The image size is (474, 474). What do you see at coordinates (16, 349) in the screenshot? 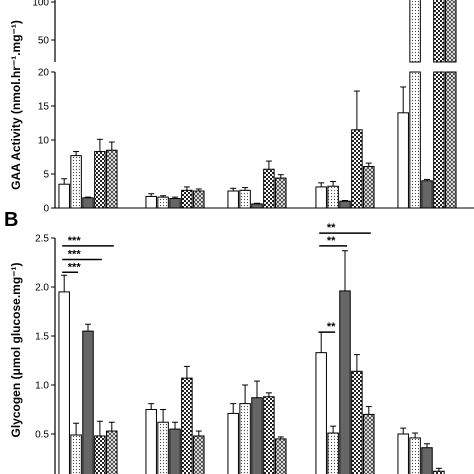
I see `panel-b-y-axis-label: Glycogen (μmol glucose.mg⁻¹)` at bounding box center [16, 349].